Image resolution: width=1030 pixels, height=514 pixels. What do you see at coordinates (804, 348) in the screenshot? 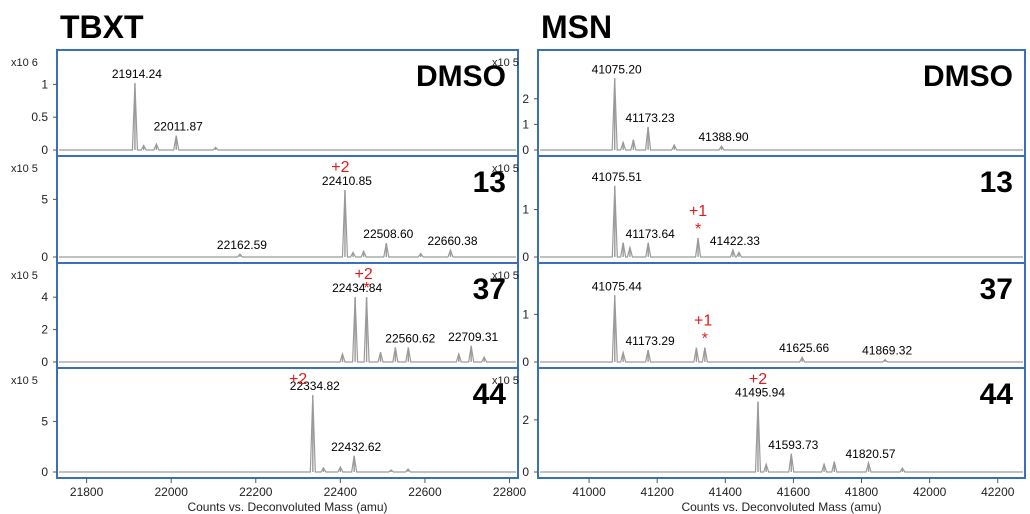
I see `peak-label: 41625.66` at bounding box center [804, 348].